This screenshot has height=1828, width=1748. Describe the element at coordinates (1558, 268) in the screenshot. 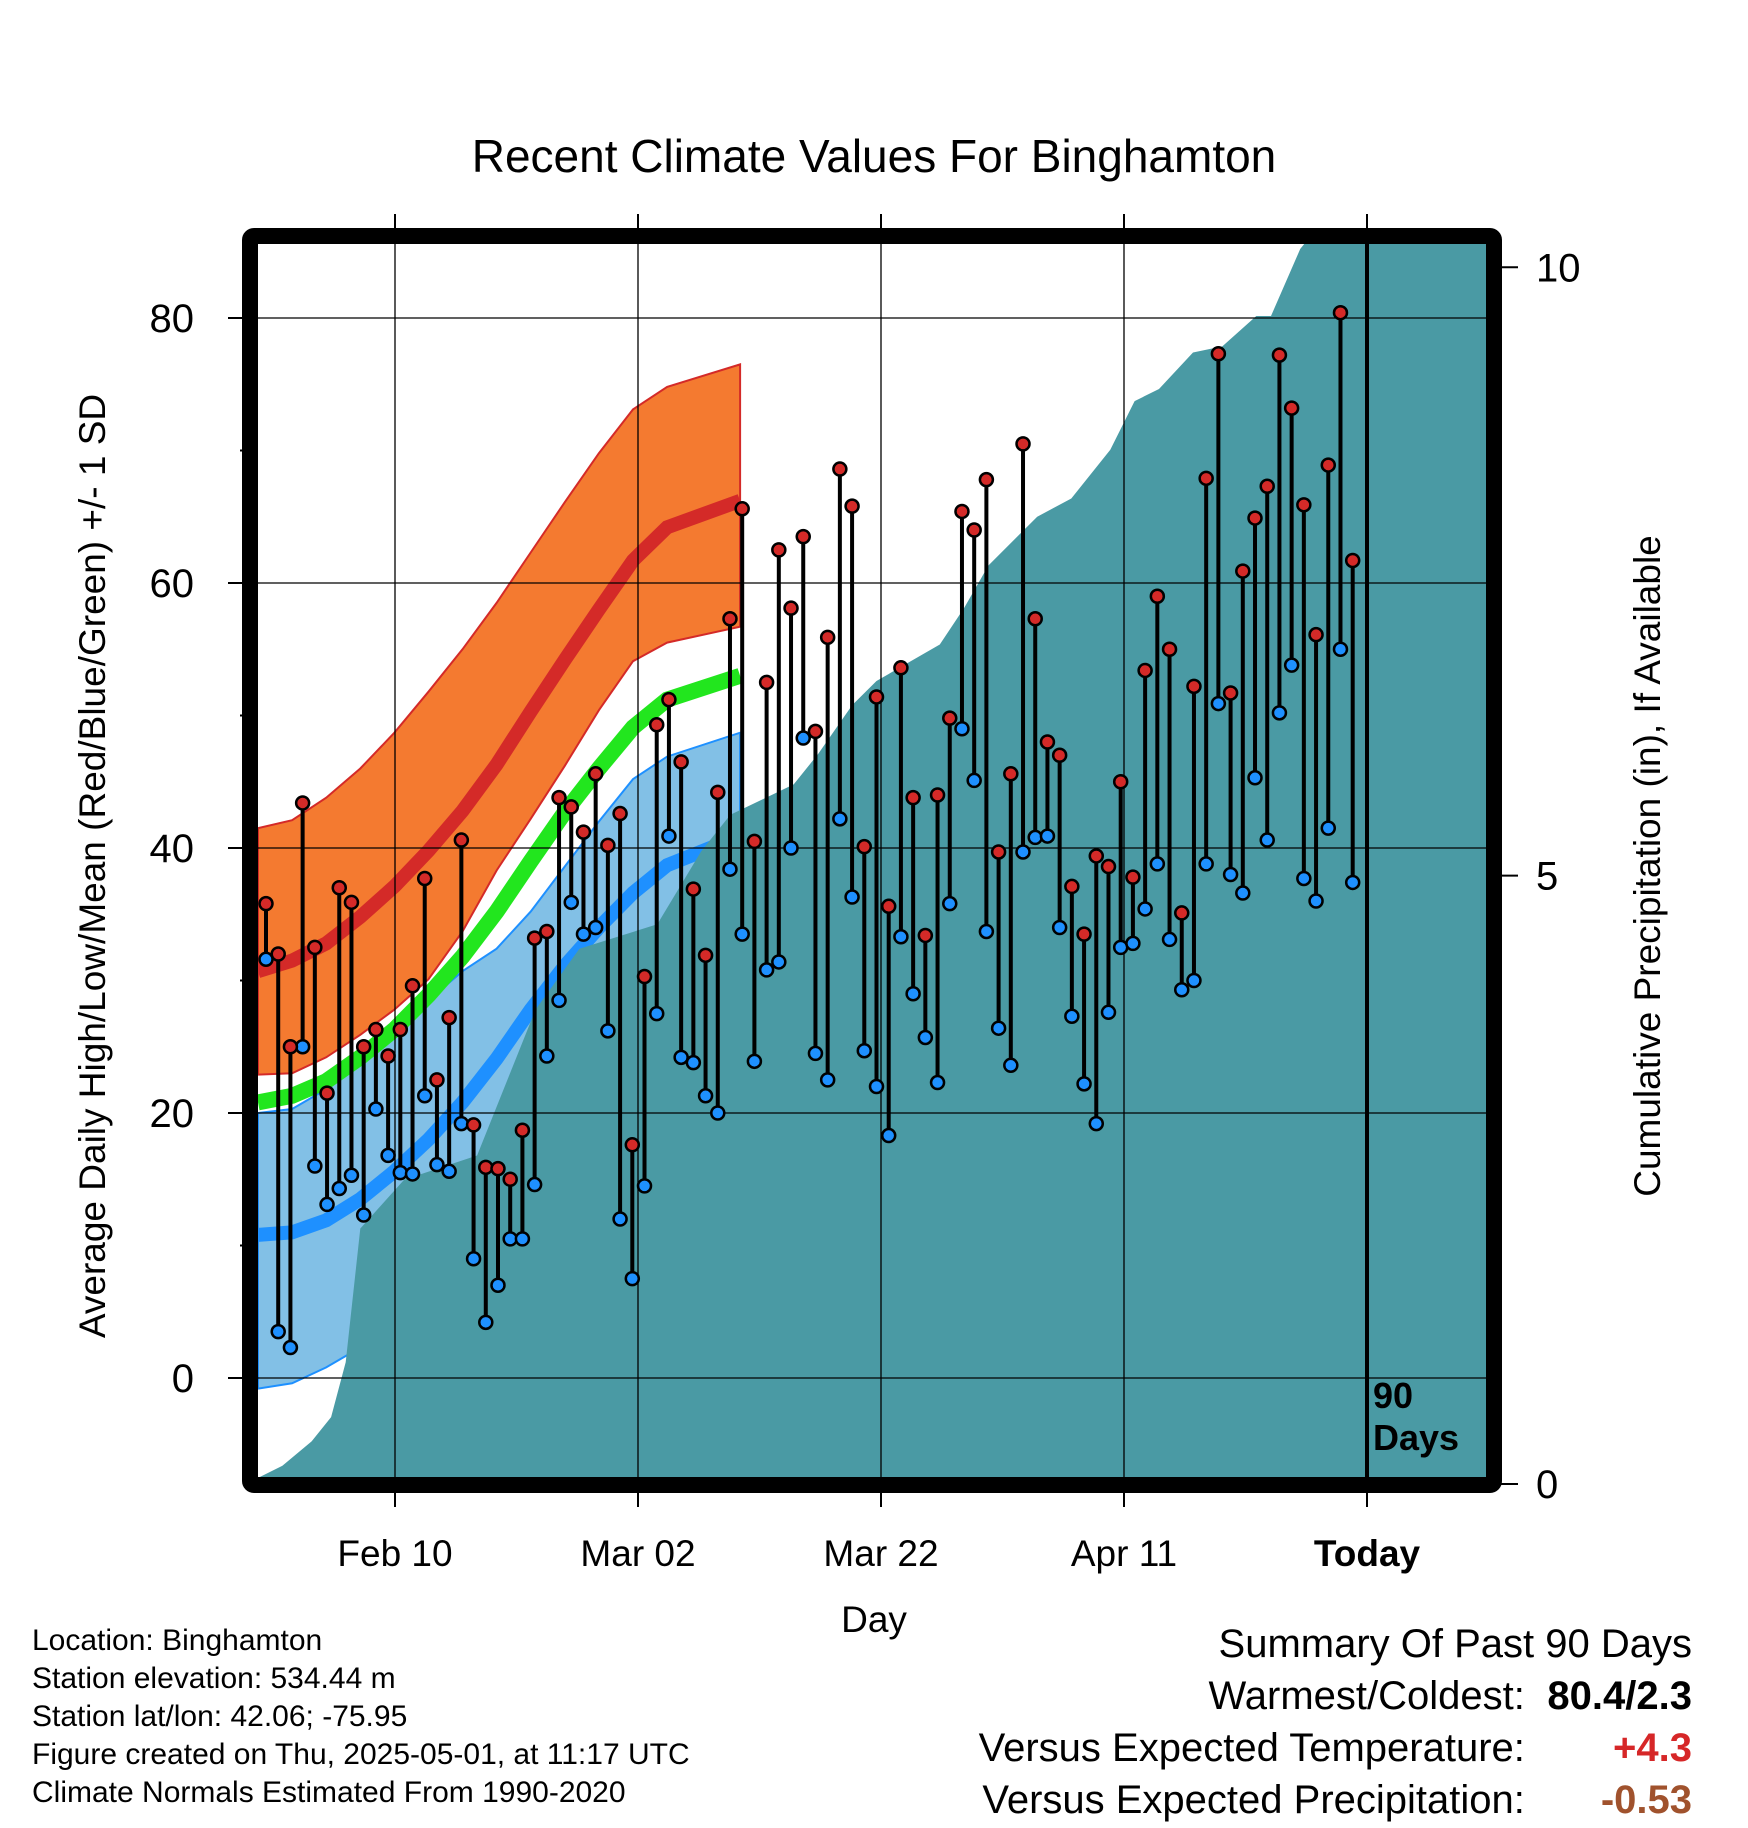

I see `y2-tick-label: 10` at that location.